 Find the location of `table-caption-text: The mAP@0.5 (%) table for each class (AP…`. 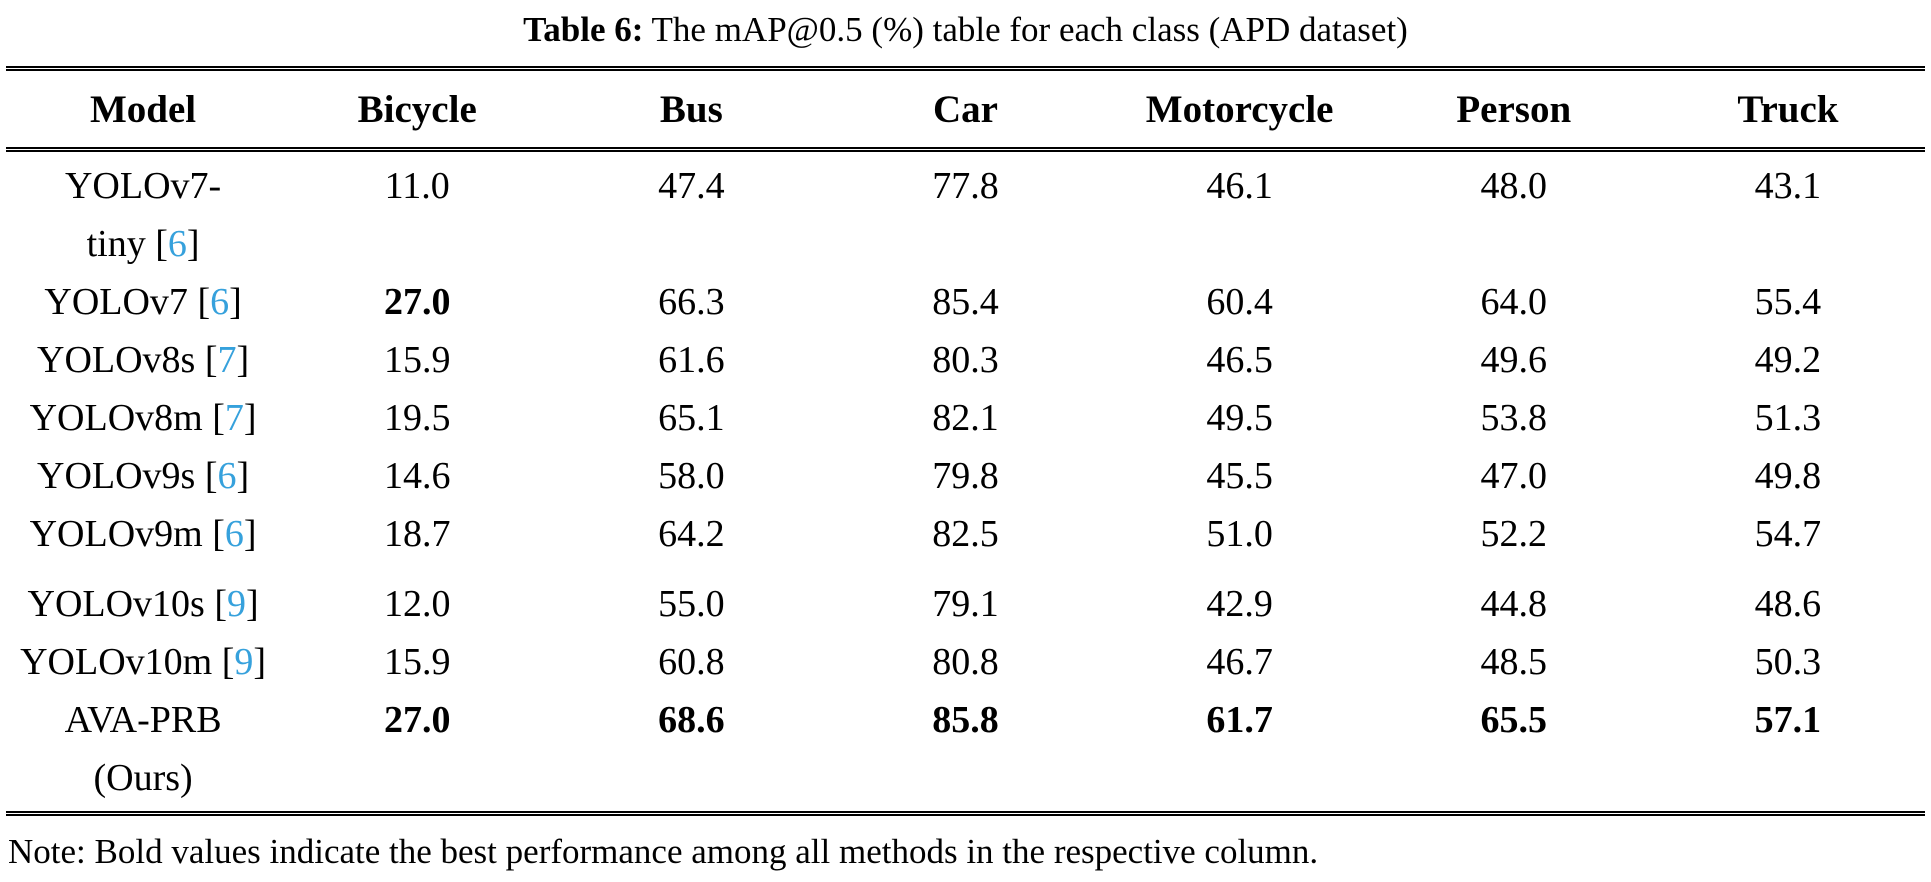

table-caption-text: The mAP@0.5 (%) table for each class (AP… is located at coordinates (1029, 29).